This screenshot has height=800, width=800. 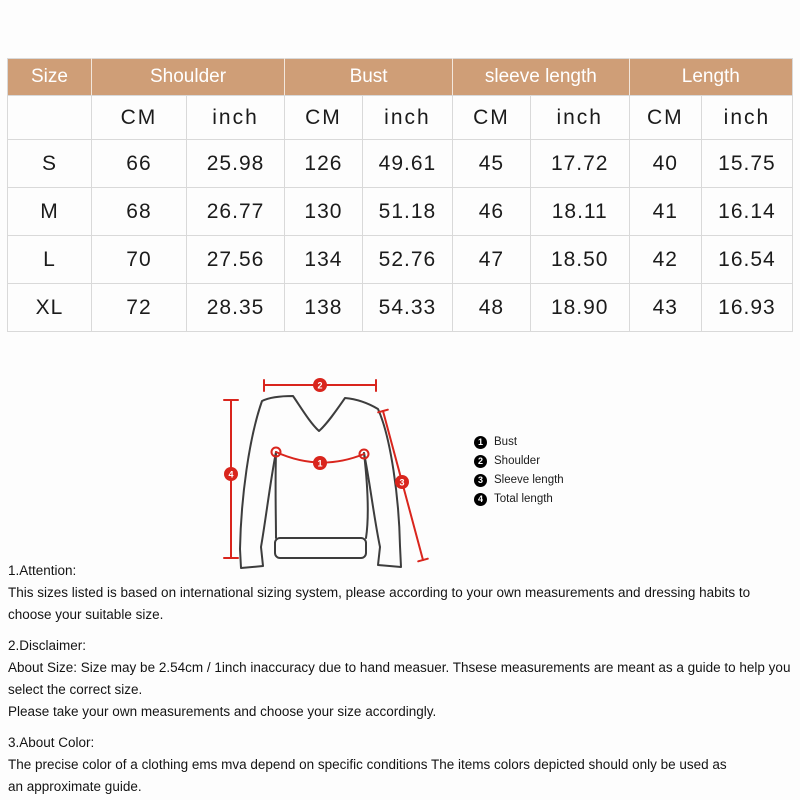 What do you see at coordinates (138, 211) in the screenshot?
I see `value-cell: 68` at bounding box center [138, 211].